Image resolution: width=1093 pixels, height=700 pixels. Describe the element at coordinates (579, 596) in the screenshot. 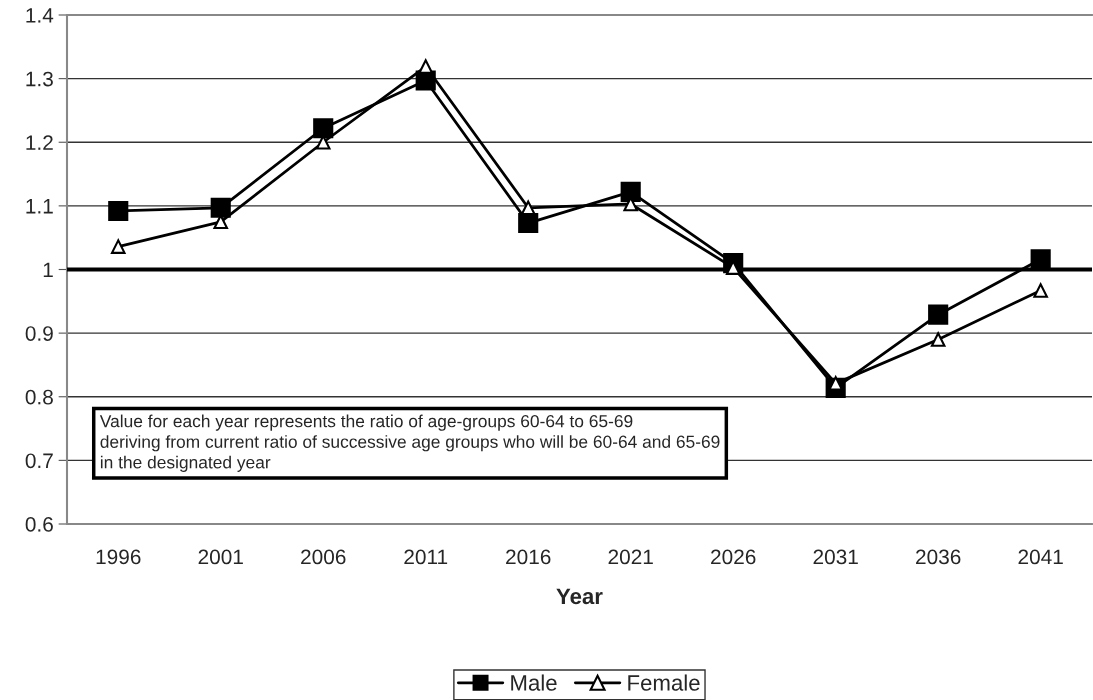

I see `x-axis-title: Year` at that location.